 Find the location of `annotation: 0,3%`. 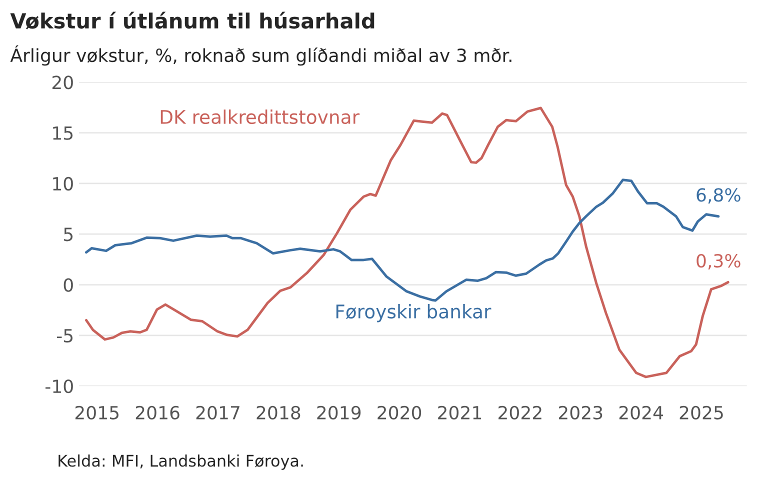

annotation: 0,3% is located at coordinates (718, 262).